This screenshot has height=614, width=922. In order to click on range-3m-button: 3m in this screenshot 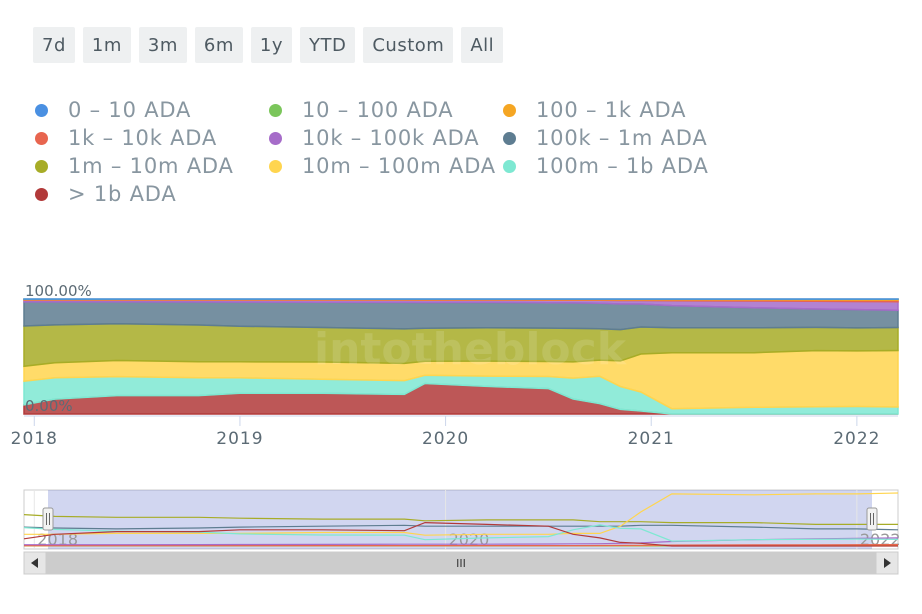, I will do `click(162, 45)`.